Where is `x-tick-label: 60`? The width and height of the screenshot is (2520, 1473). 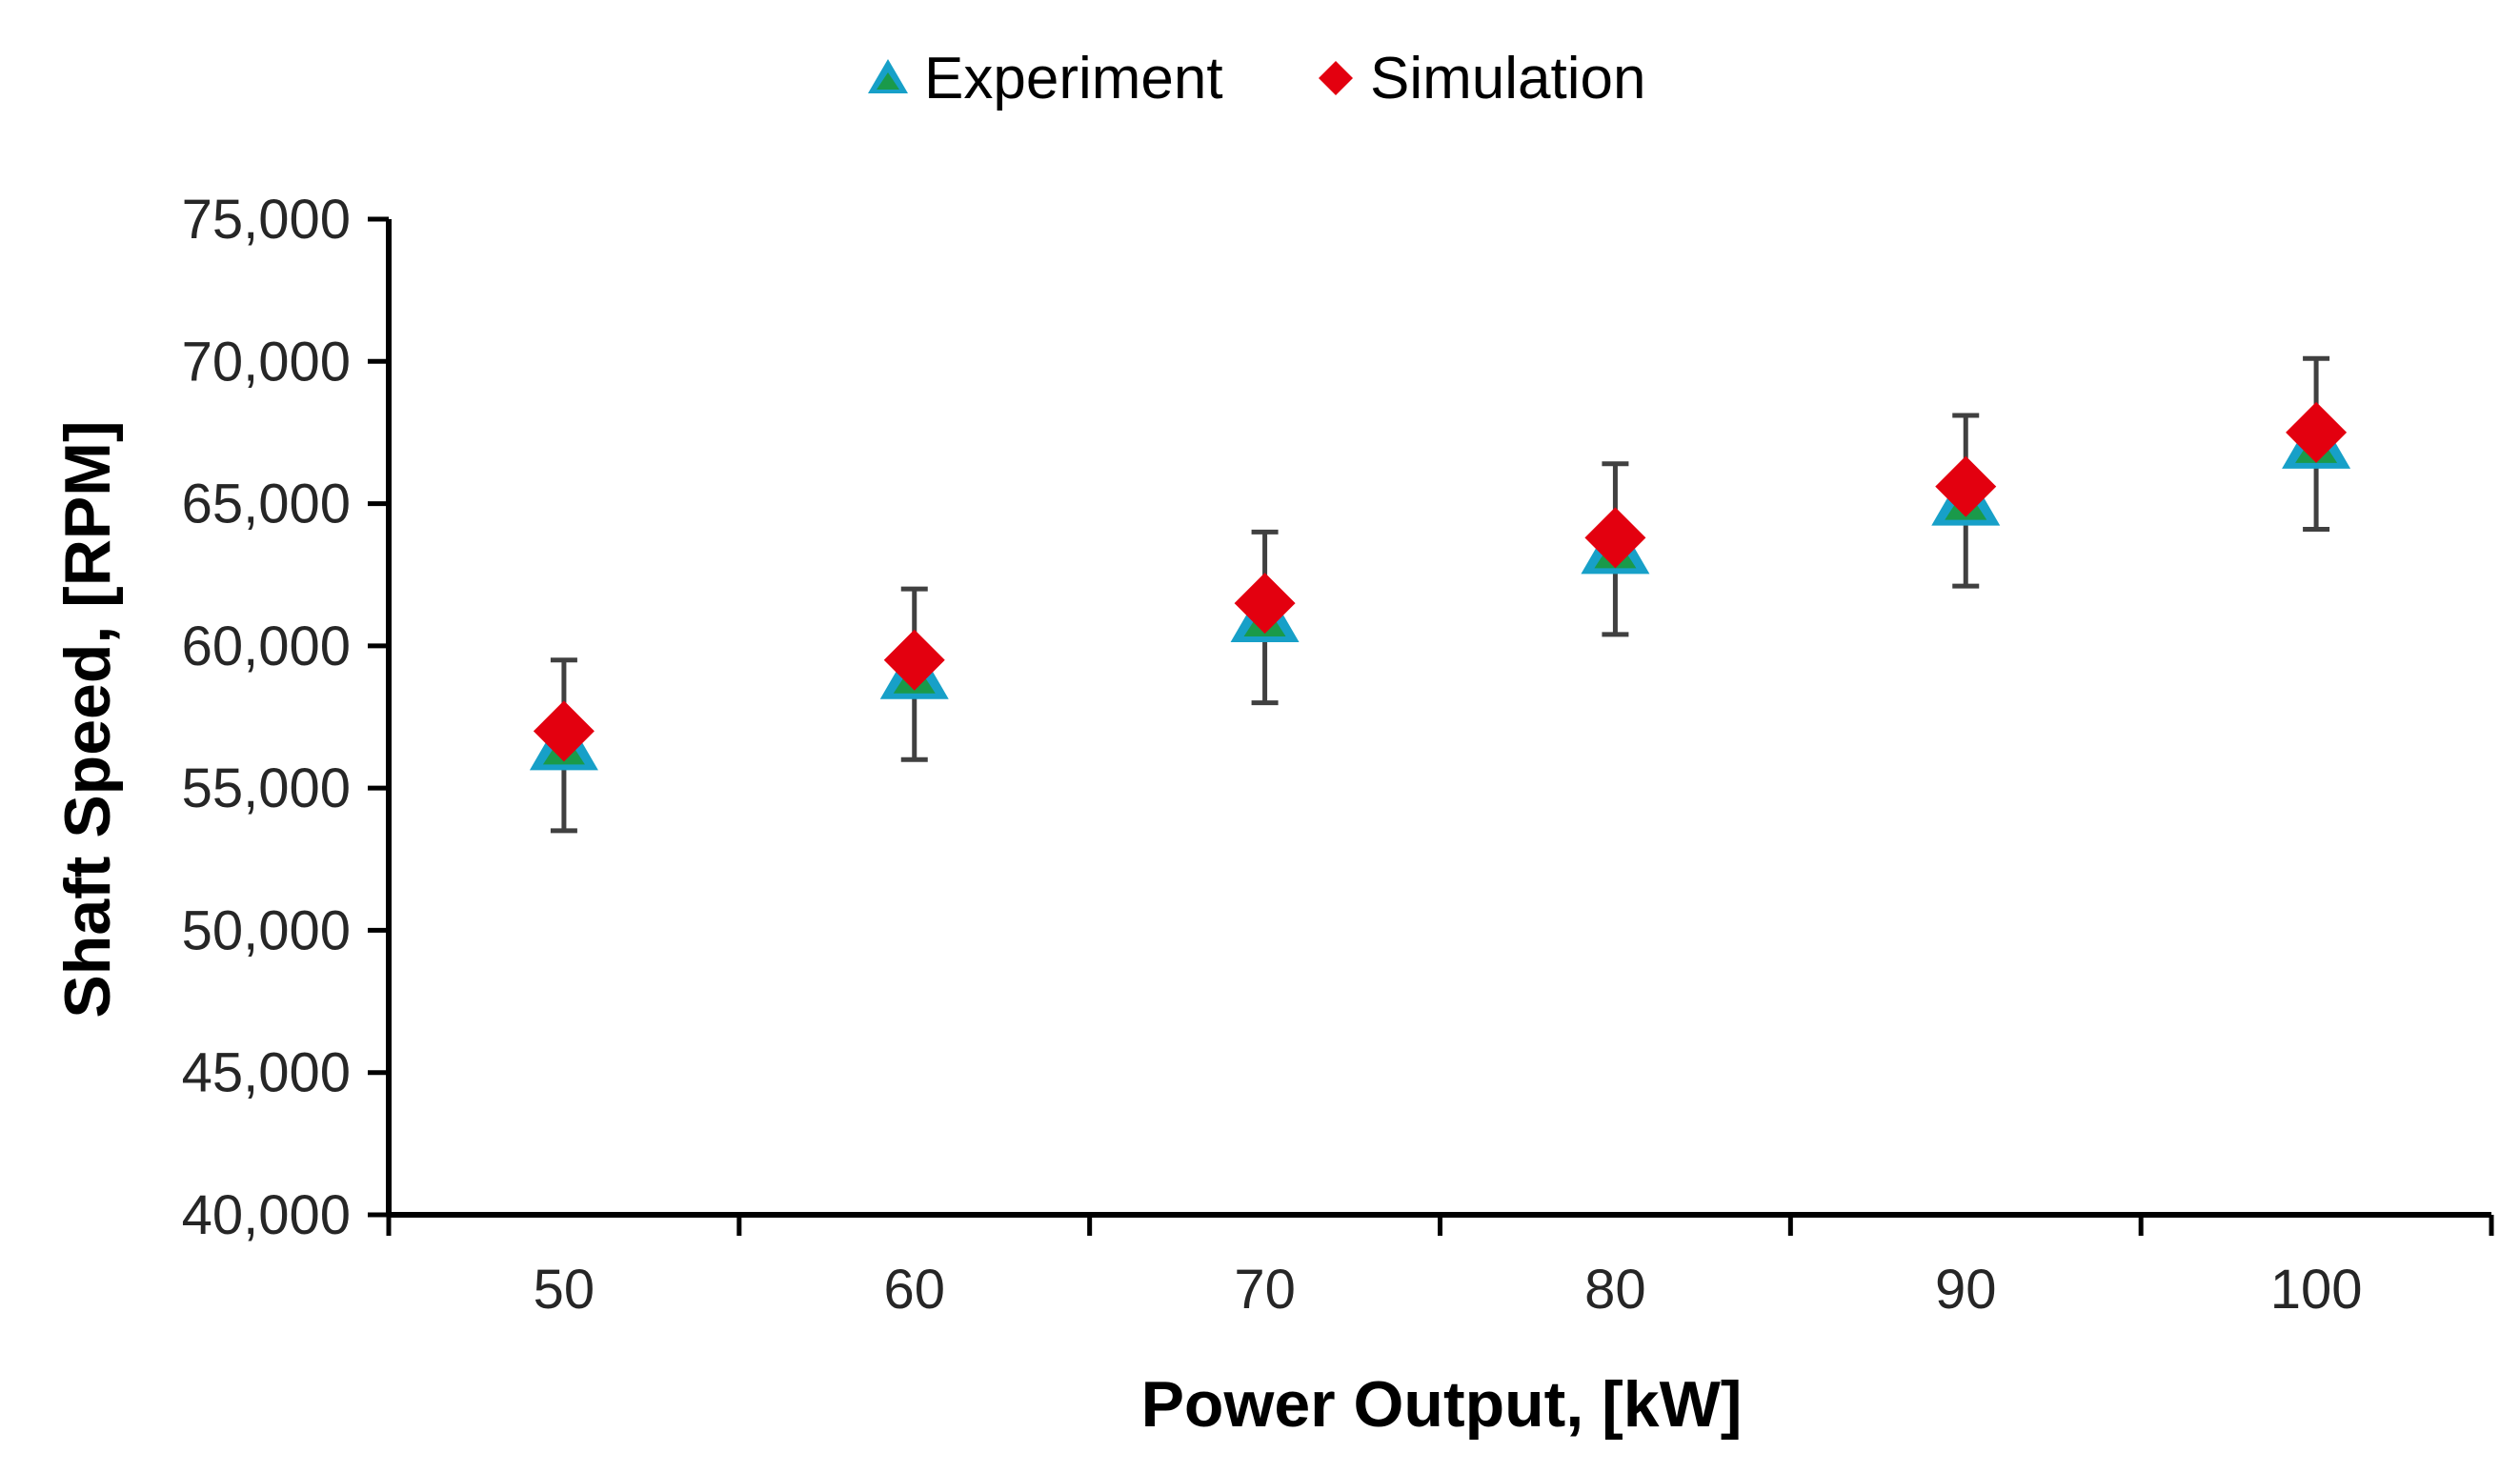 x-tick-label: 60 is located at coordinates (914, 1290).